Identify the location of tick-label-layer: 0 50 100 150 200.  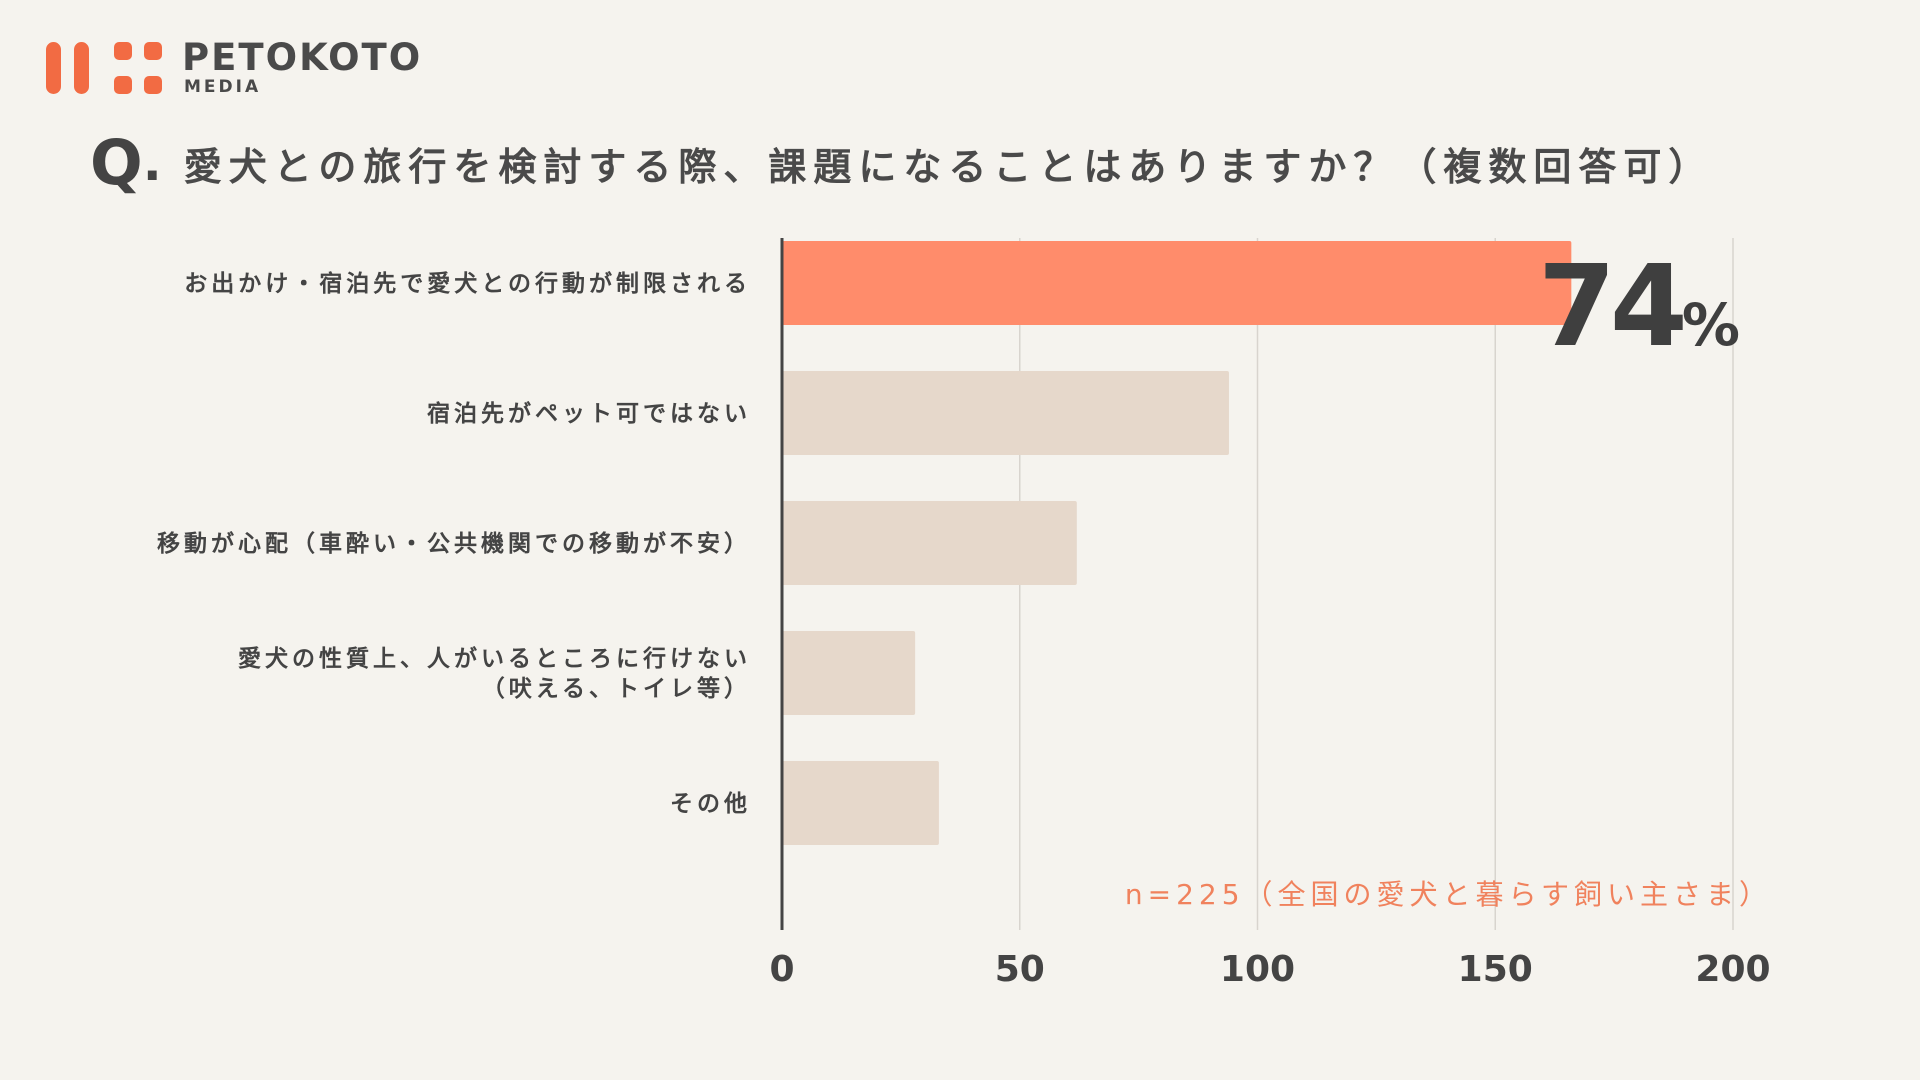
(1269, 969).